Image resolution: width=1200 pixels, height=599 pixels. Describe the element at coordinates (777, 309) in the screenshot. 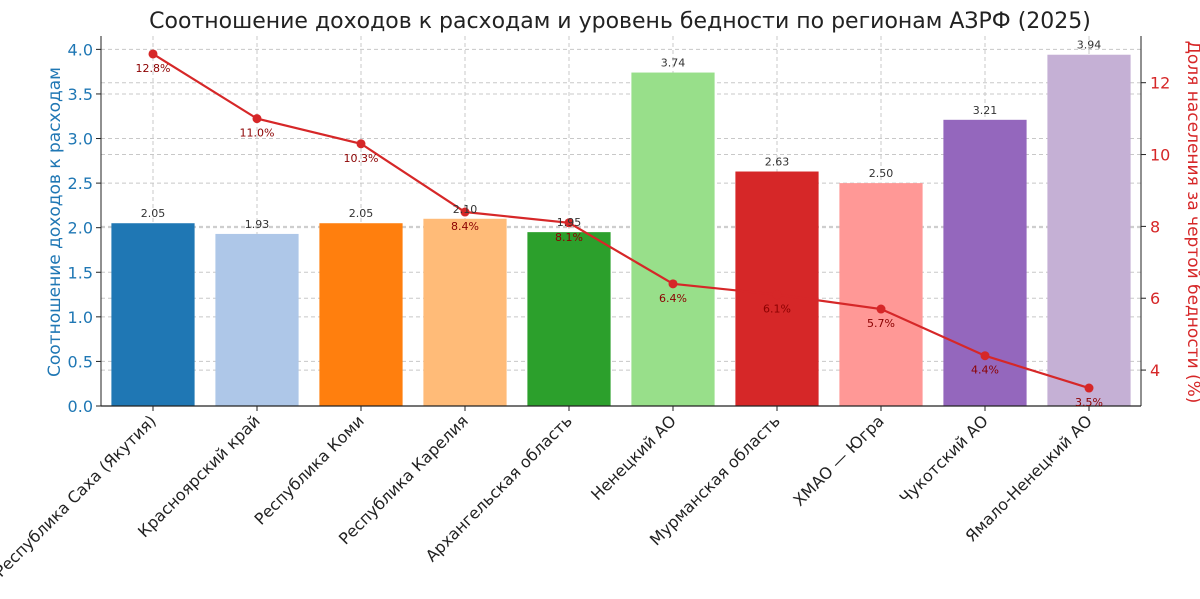

I see `poverty-value-label: 6.1%` at that location.